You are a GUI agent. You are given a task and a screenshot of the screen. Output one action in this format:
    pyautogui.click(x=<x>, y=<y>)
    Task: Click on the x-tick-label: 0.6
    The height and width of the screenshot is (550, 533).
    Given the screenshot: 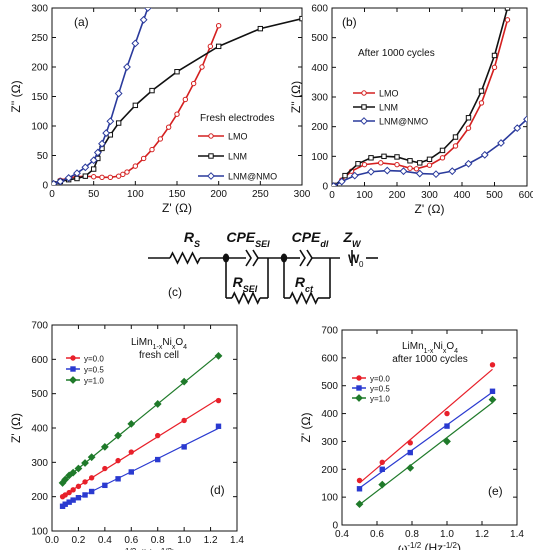 What is the action you would take?
    pyautogui.click(x=131, y=540)
    